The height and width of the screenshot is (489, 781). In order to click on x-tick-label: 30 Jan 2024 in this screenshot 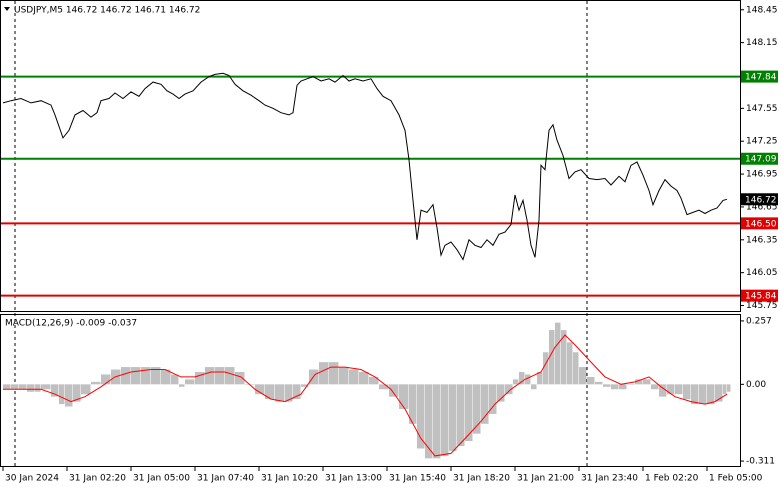, I will do `click(32, 479)`.